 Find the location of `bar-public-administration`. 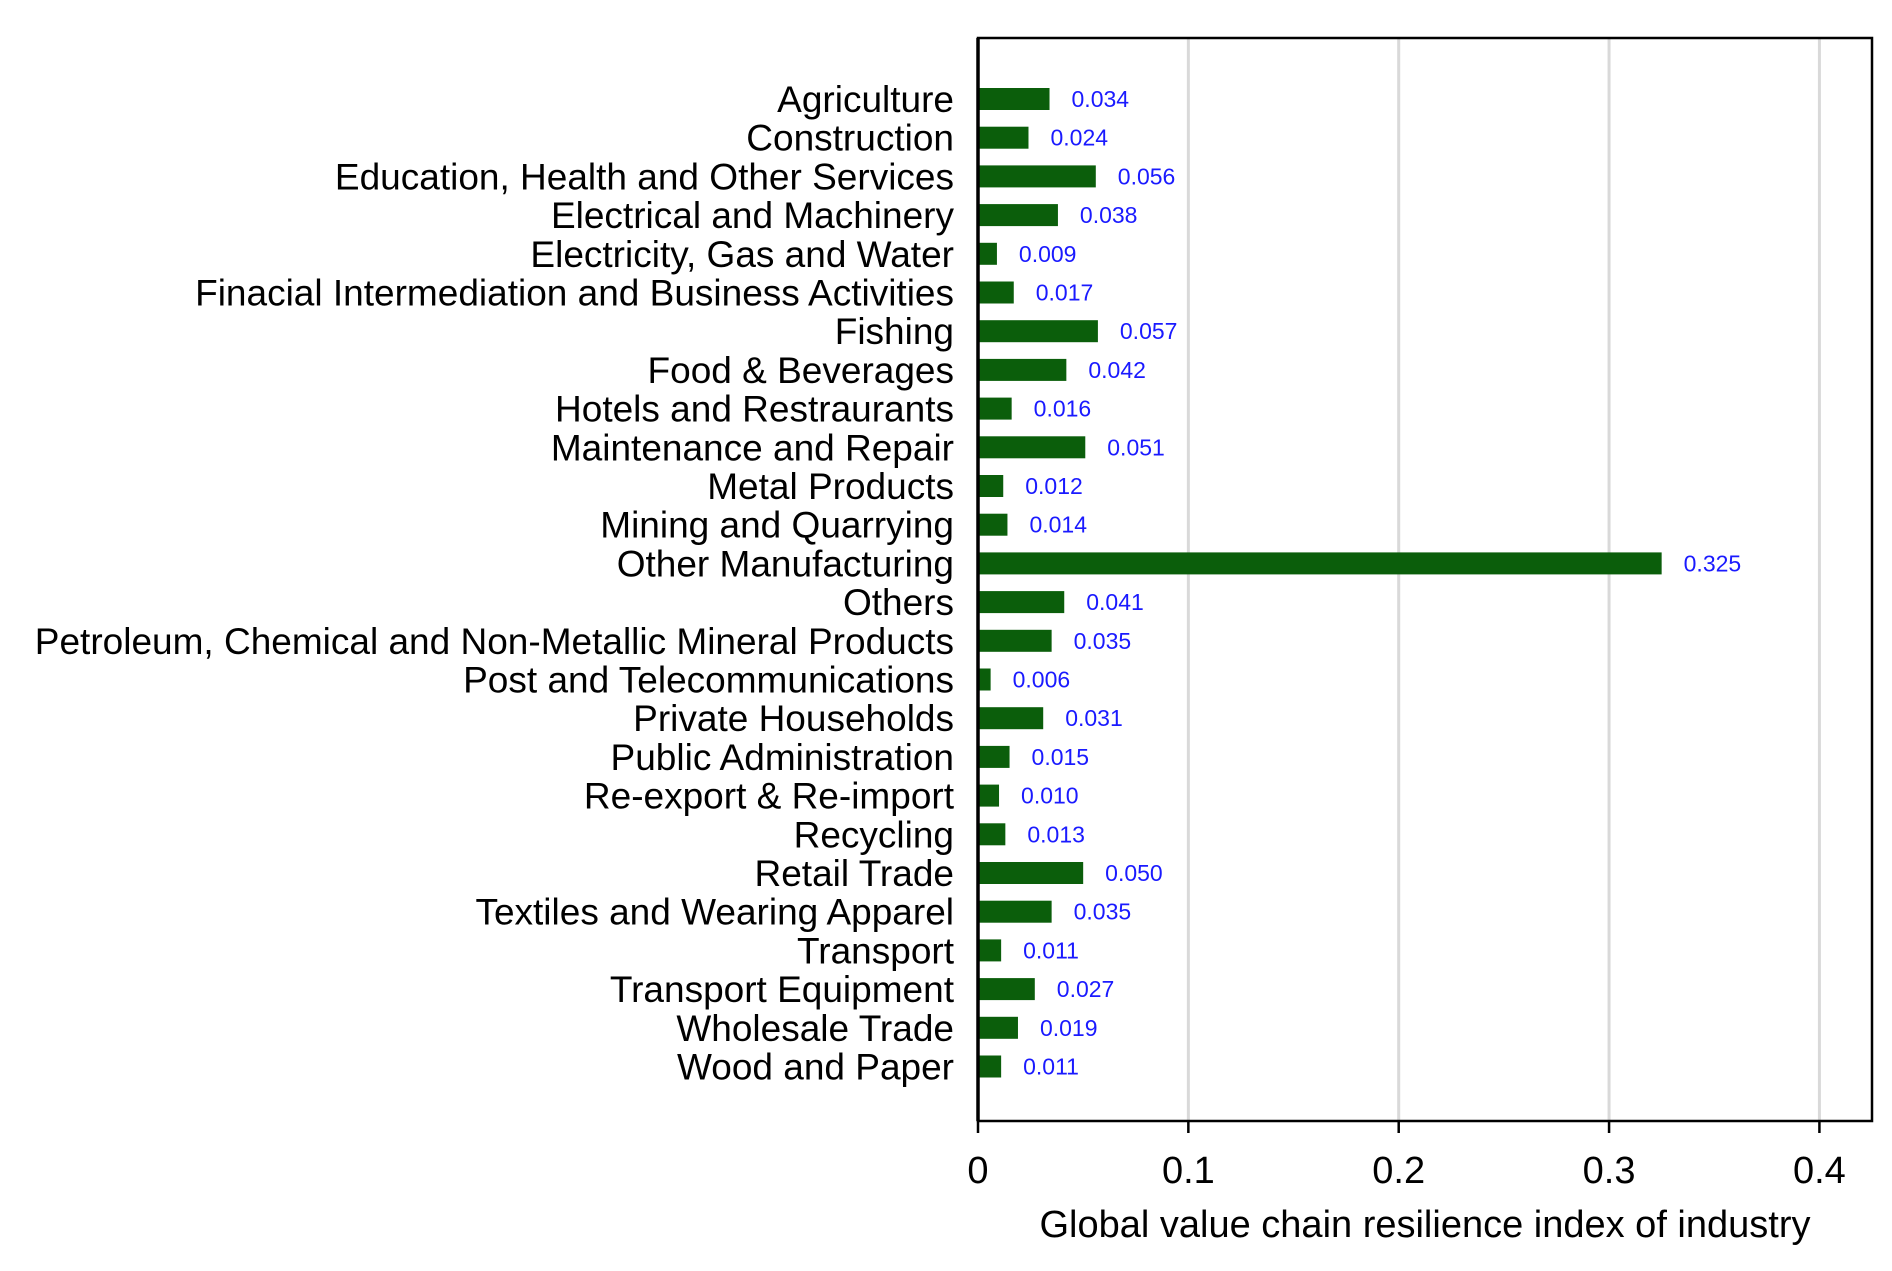

bar-public-administration is located at coordinates (994, 756).